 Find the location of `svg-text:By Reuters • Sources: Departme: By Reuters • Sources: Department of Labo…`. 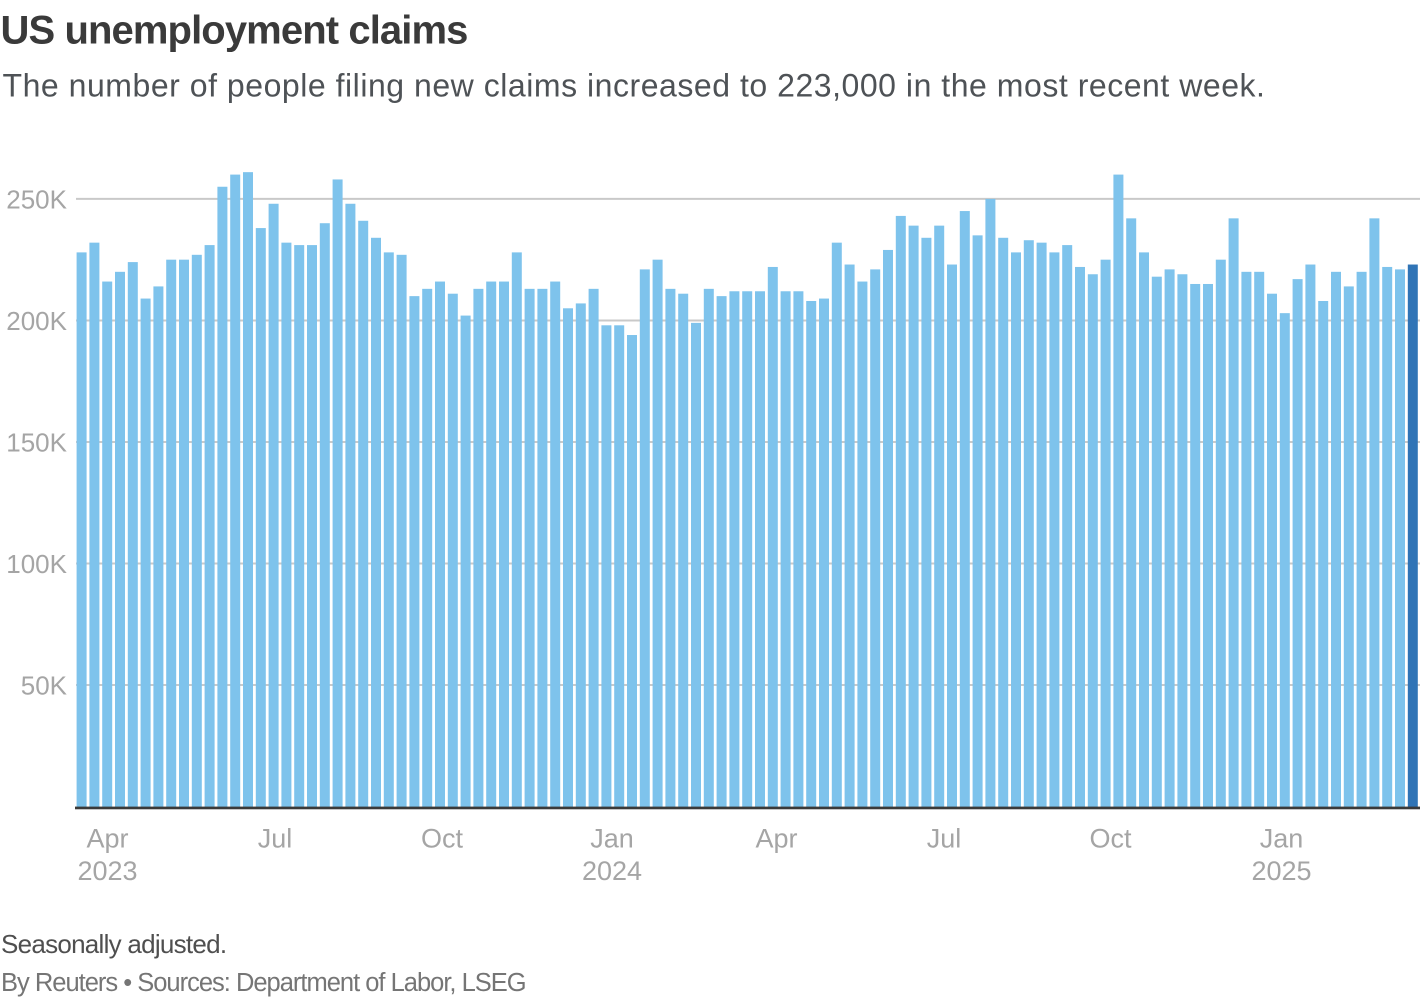

svg-text:By Reuters • Sources: Departme: By Reuters • Sources: Department of Labo… is located at coordinates (263, 983).